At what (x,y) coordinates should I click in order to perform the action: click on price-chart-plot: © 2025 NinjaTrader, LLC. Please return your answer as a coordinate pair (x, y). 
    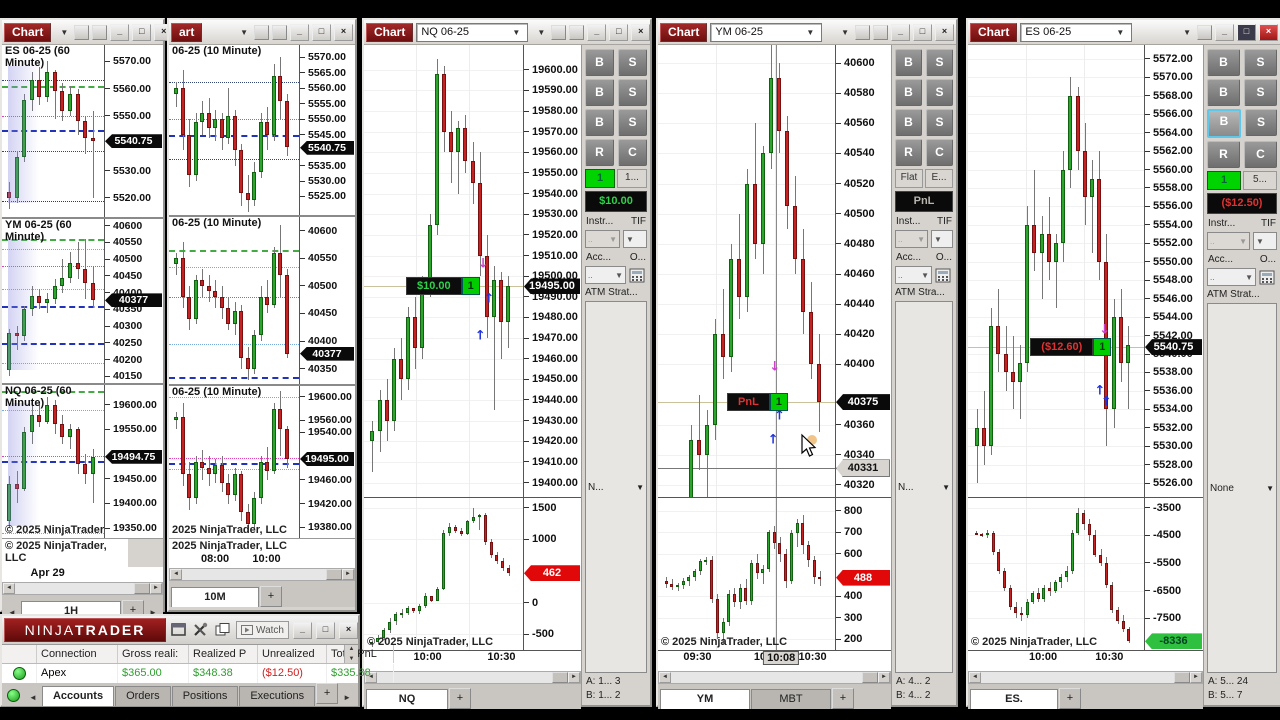
    Looking at the image, I should click on (53, 461).